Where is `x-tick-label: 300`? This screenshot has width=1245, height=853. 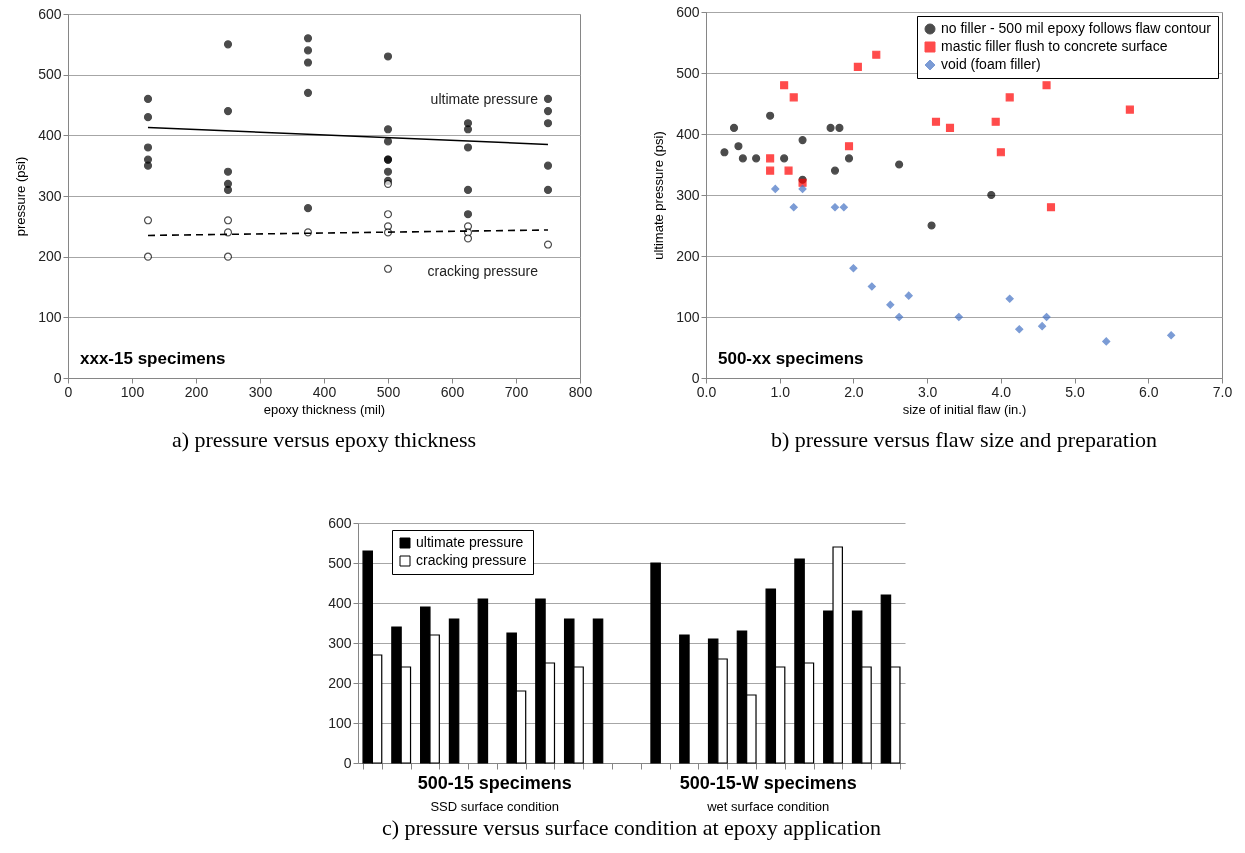
x-tick-label: 300 is located at coordinates (260, 391).